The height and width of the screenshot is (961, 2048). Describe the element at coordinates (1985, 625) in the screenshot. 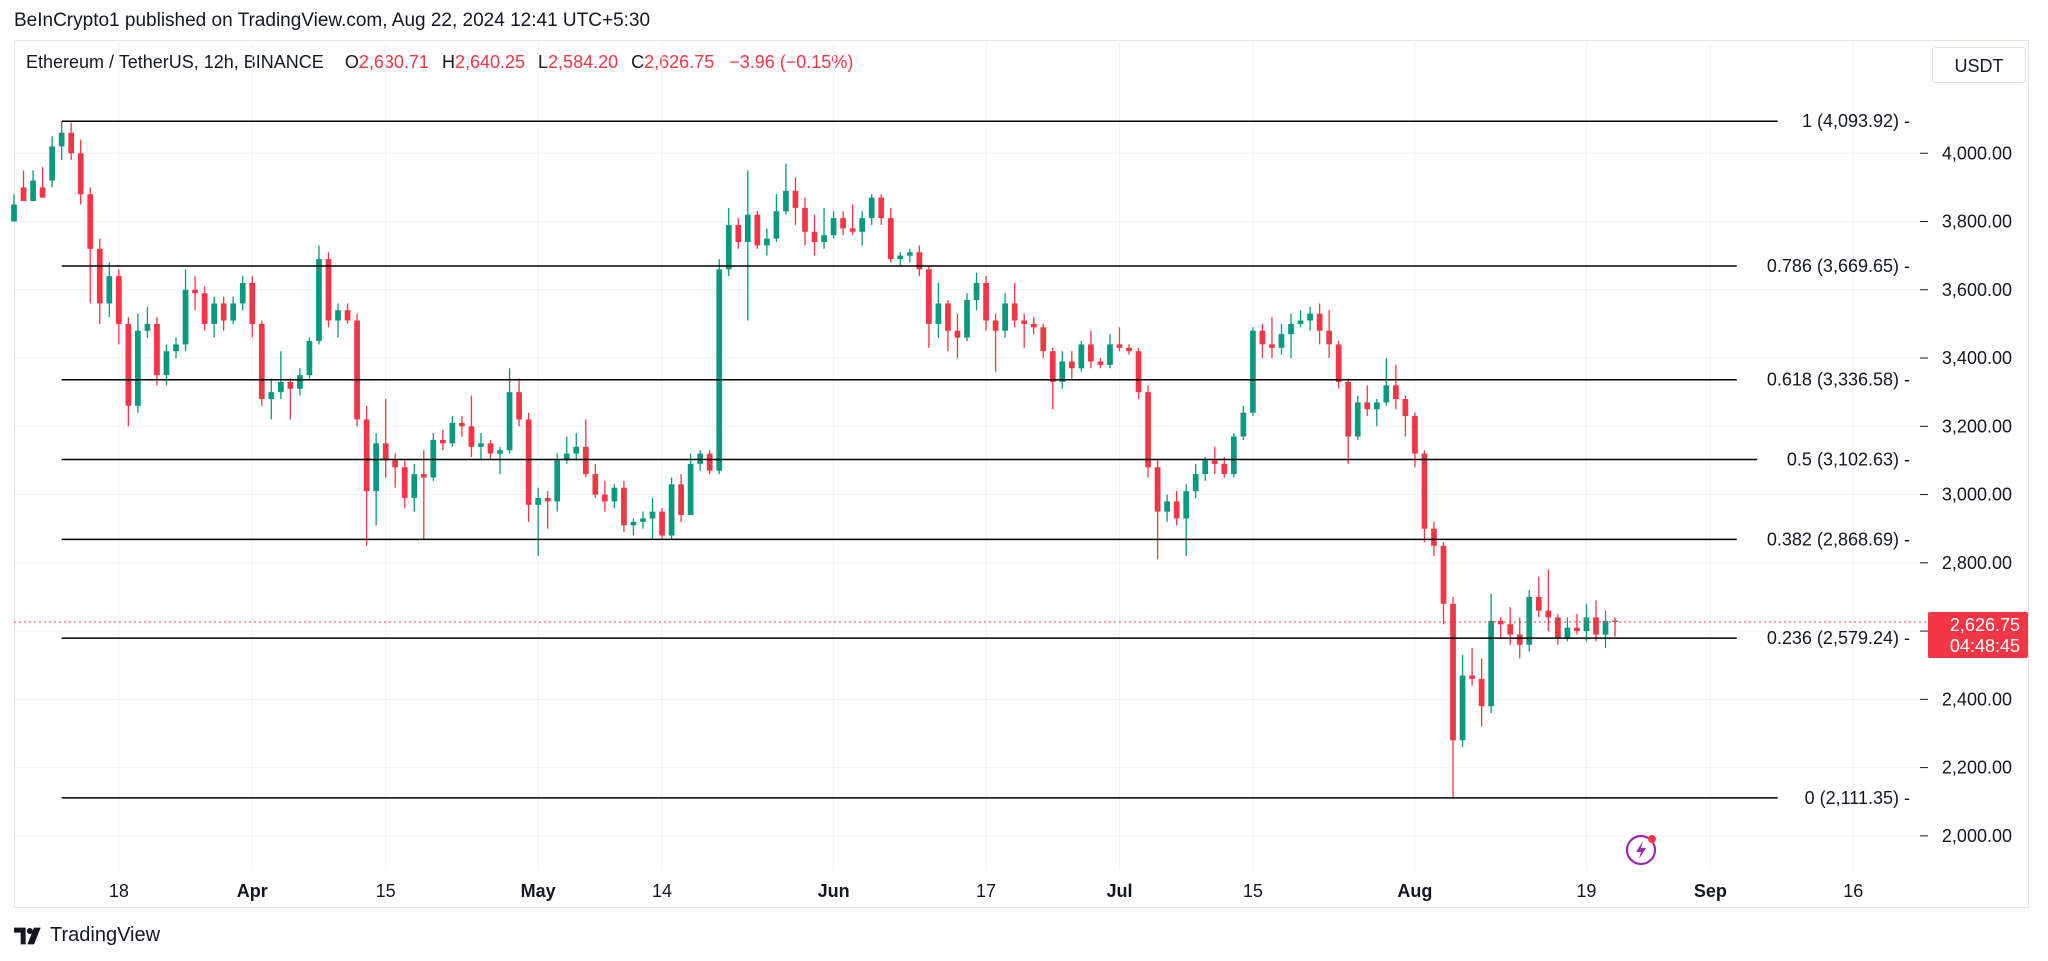

I see `price-badge-value: 2,626.75` at that location.